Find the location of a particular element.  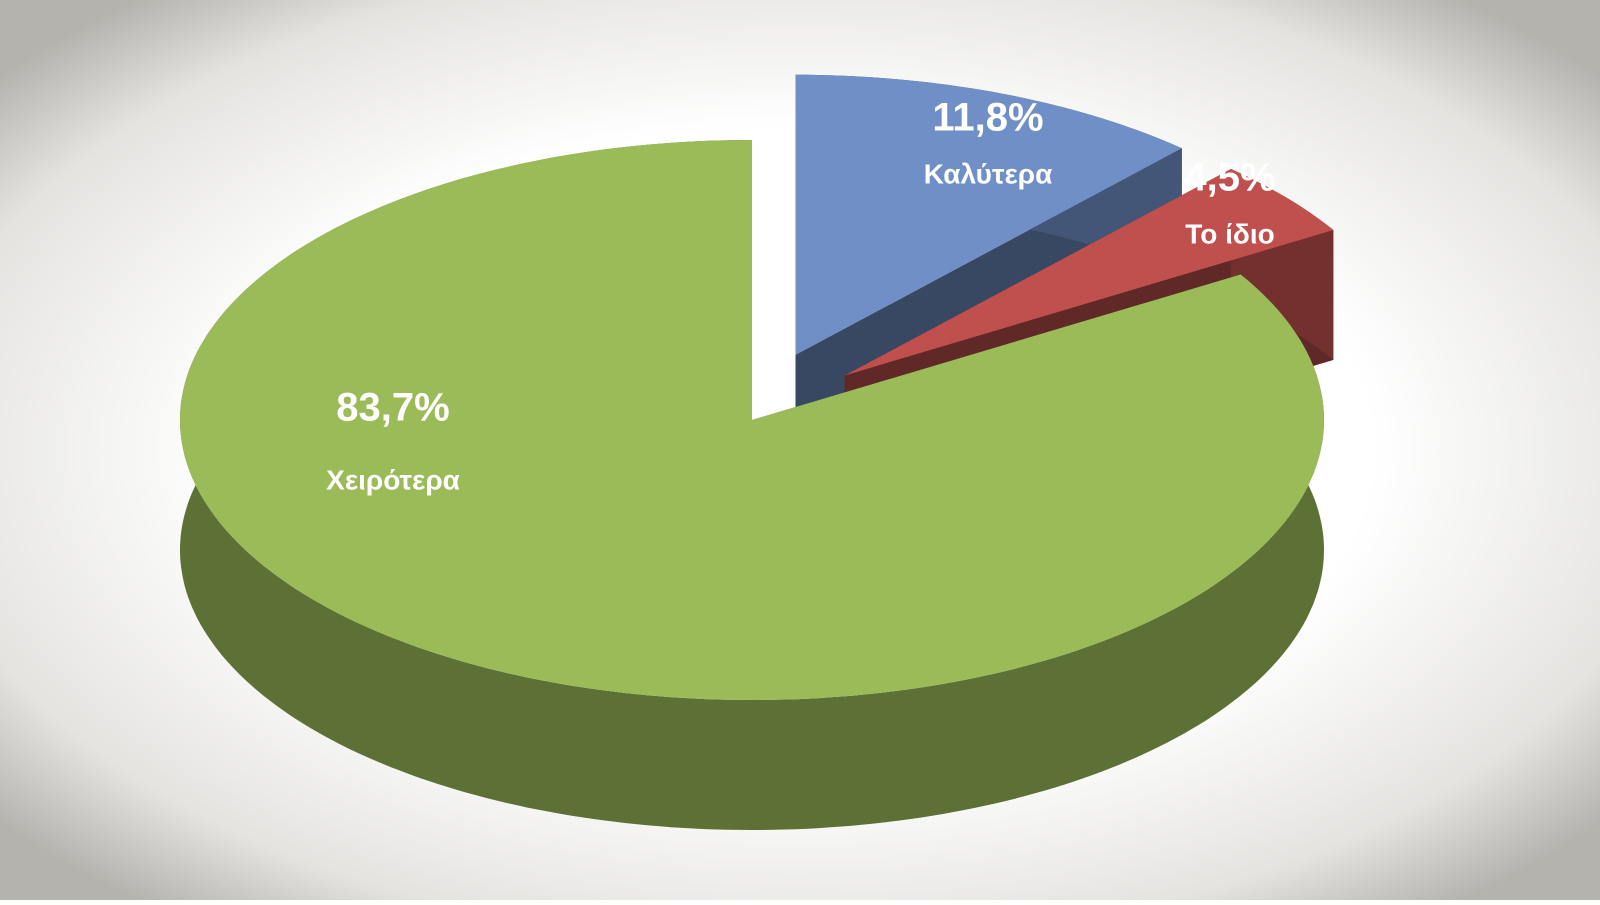

category-label: Το ίδιο is located at coordinates (1230, 233).